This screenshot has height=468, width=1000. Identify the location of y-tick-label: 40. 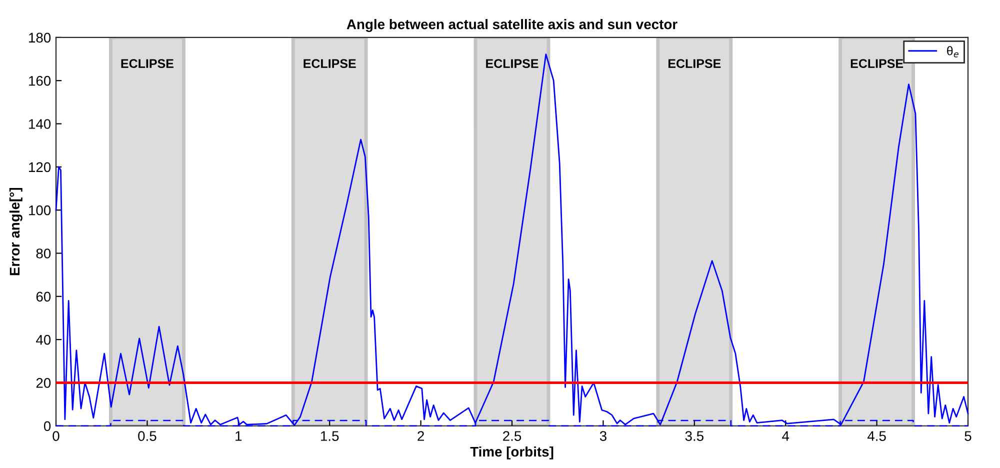
(43, 339).